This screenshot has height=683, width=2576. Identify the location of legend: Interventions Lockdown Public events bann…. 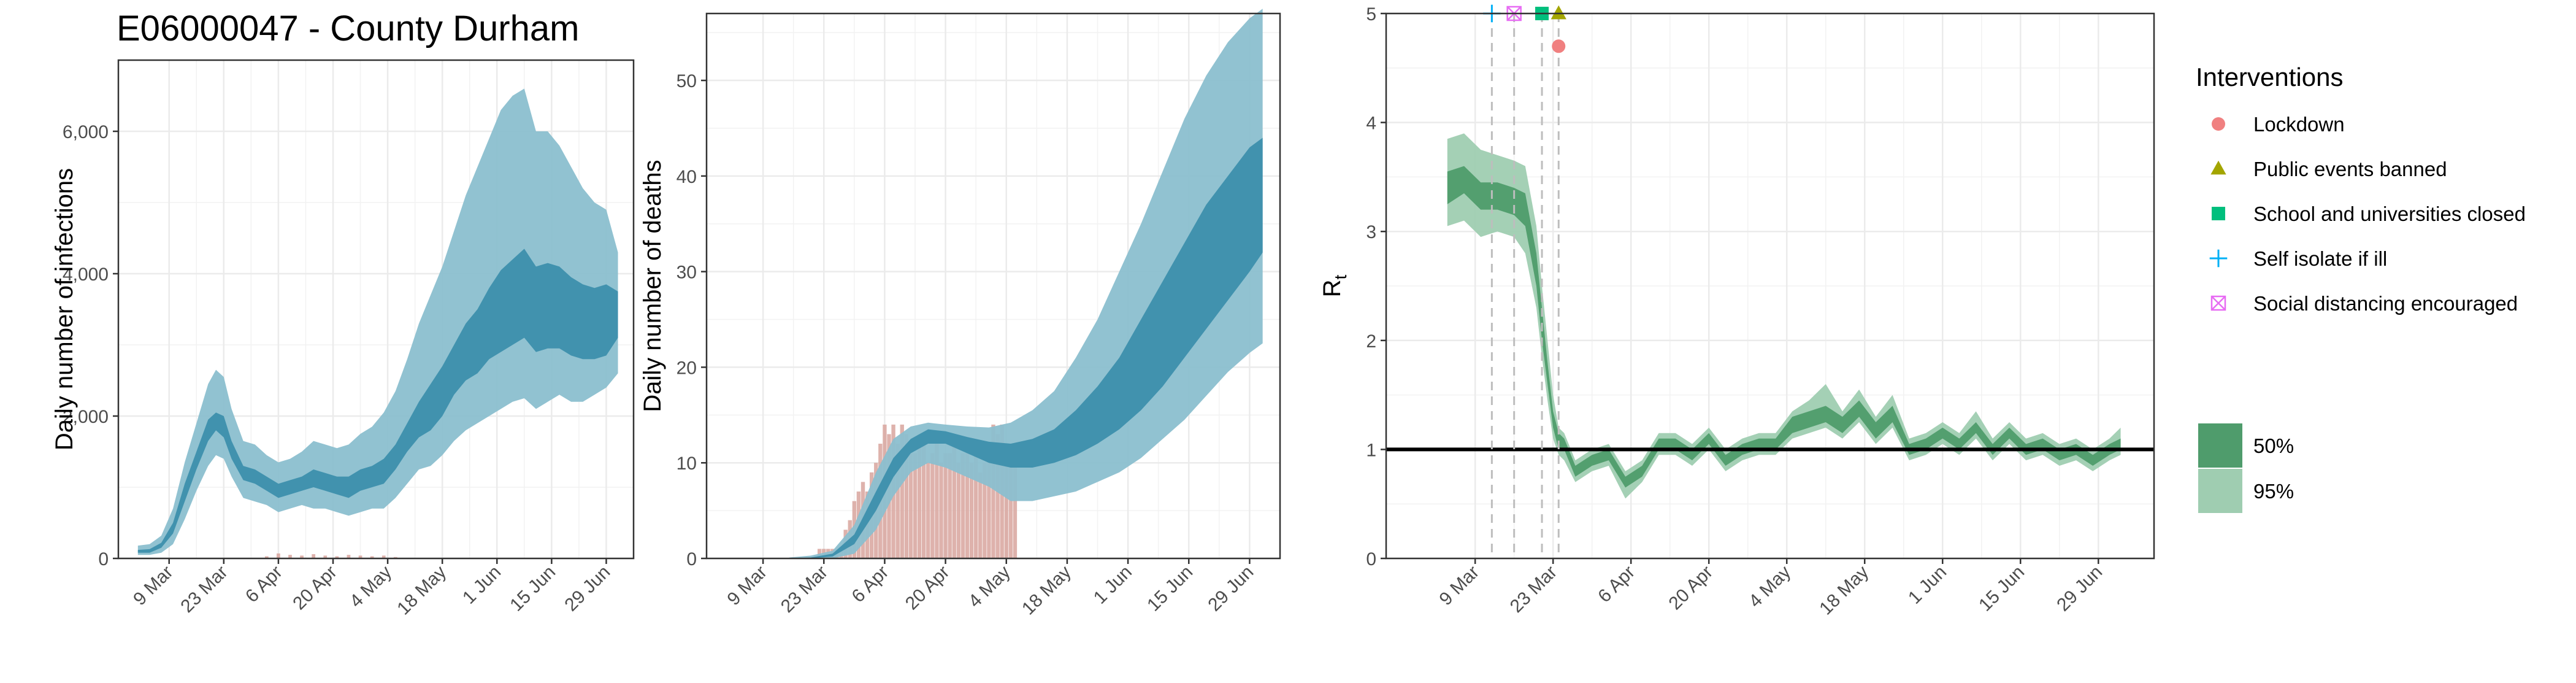
(2361, 288).